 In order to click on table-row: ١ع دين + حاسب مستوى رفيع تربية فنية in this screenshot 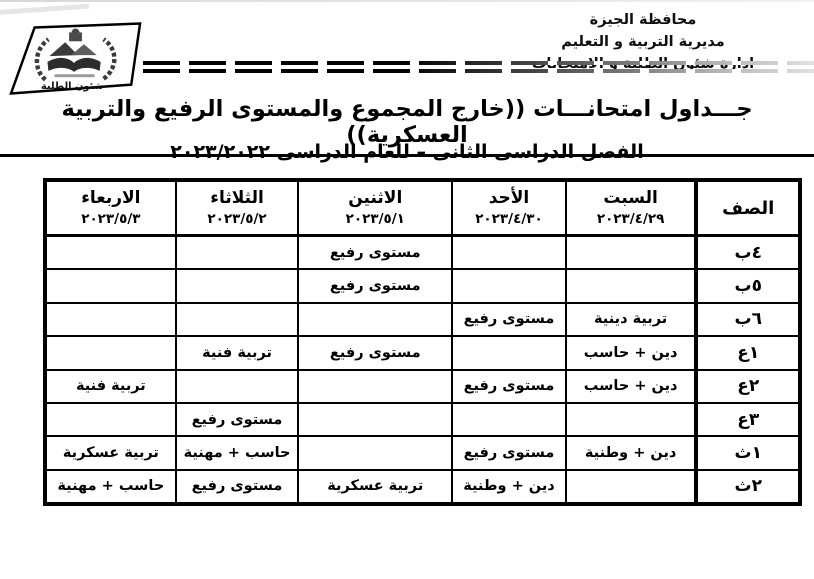, I will do `click(422, 353)`.